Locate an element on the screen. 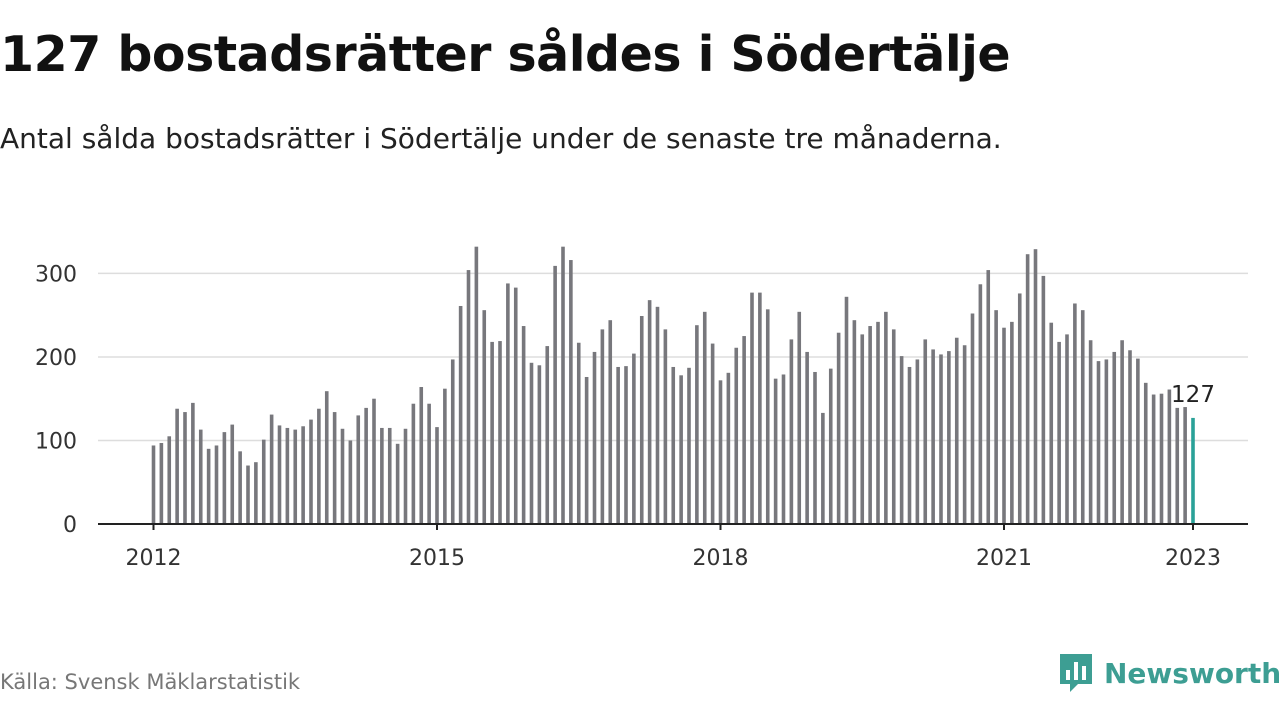 This screenshot has width=1280, height=720. newsworthy-logo: Newsworthy is located at coordinates (1169, 673).